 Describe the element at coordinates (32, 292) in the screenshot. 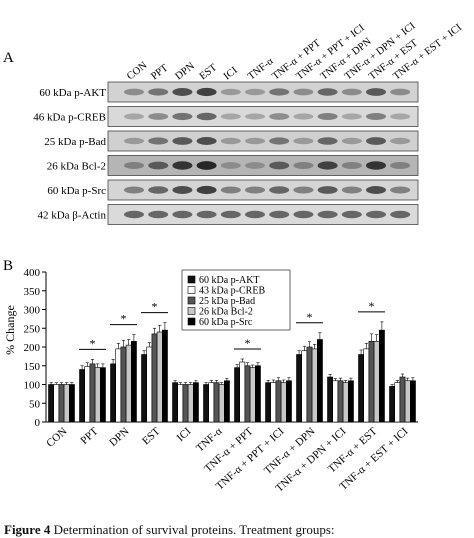

I see `y-tick-label: 350` at that location.